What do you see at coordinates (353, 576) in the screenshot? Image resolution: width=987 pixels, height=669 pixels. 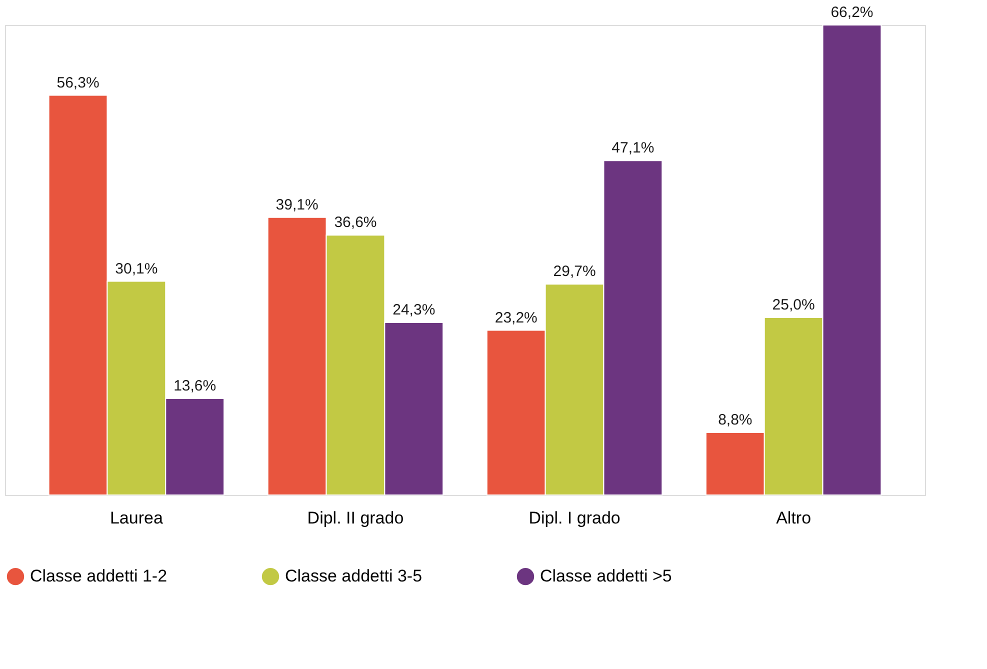 I see `legend-label: Classe addetti 3-5` at bounding box center [353, 576].